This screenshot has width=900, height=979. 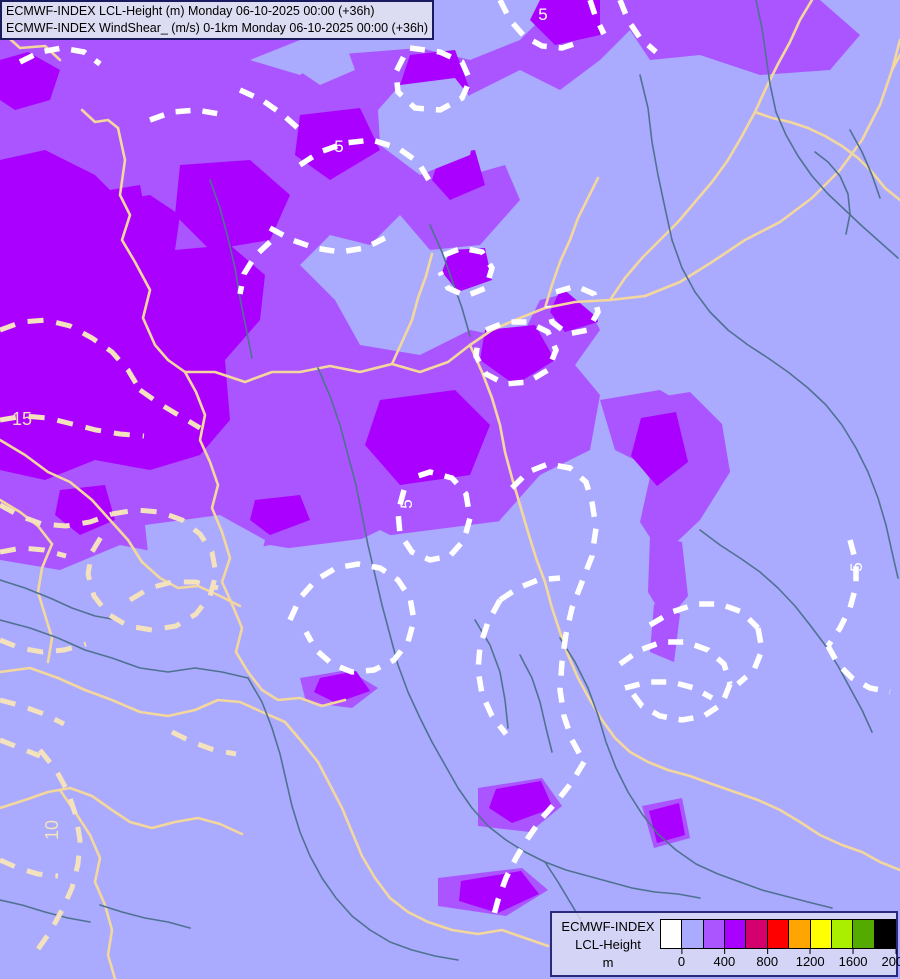 I want to click on legend-tick-value: 1200, so click(x=810, y=961).